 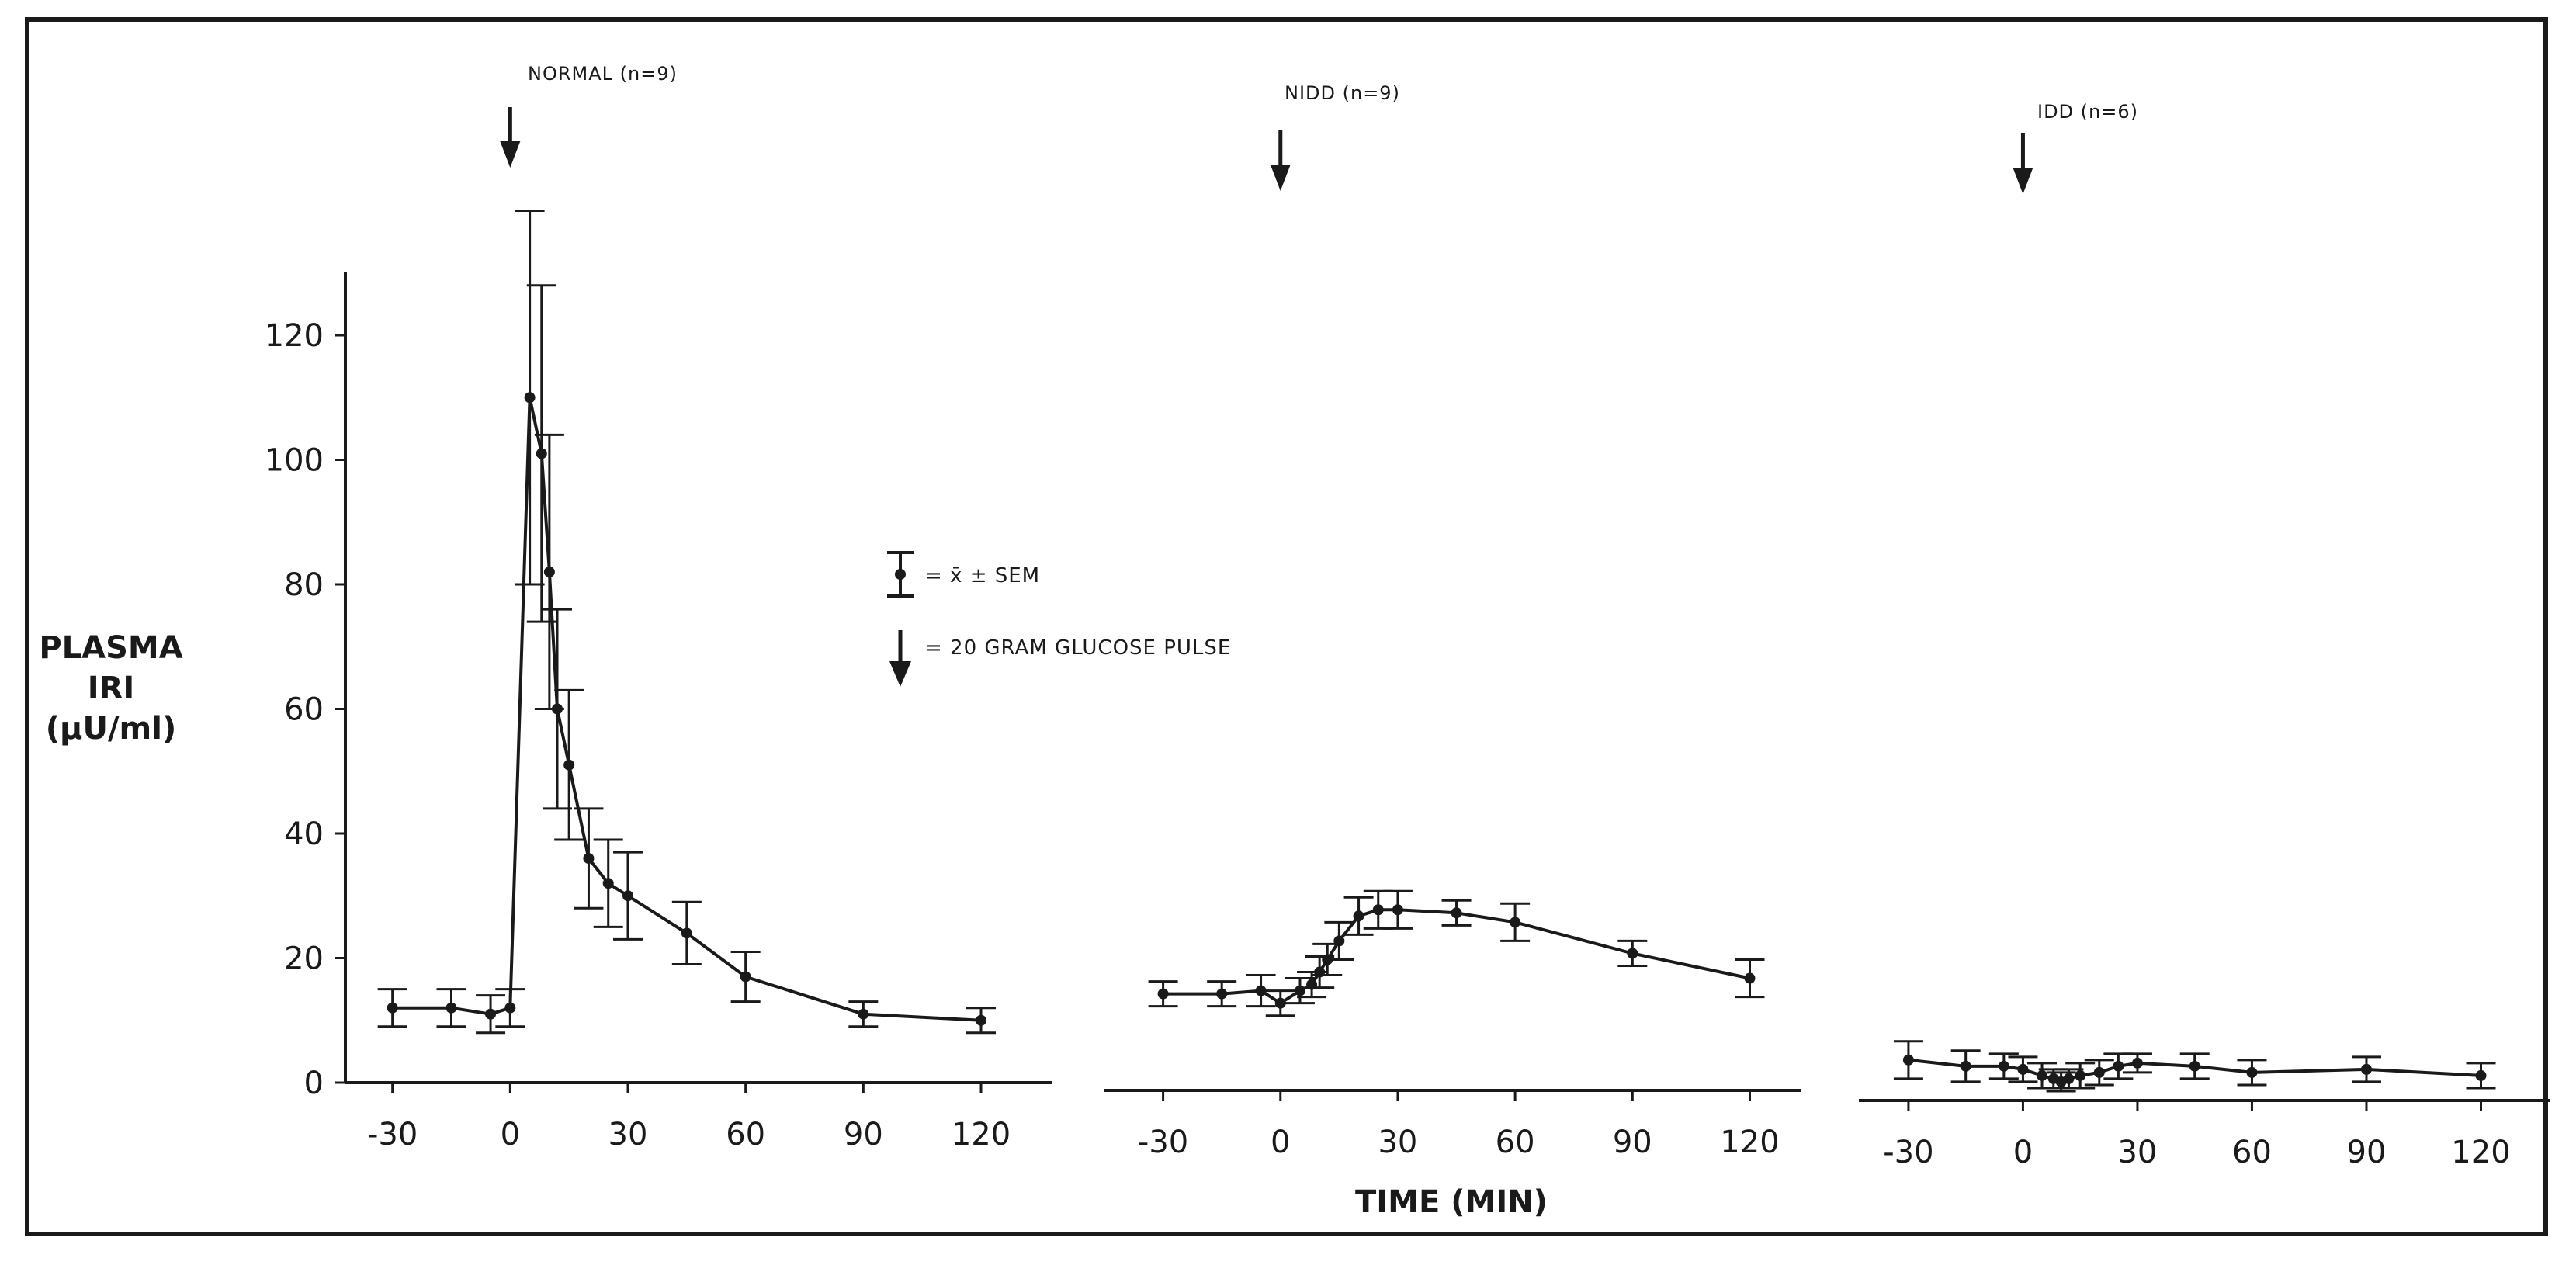 I want to click on legend-arrow-icon, so click(x=900, y=658).